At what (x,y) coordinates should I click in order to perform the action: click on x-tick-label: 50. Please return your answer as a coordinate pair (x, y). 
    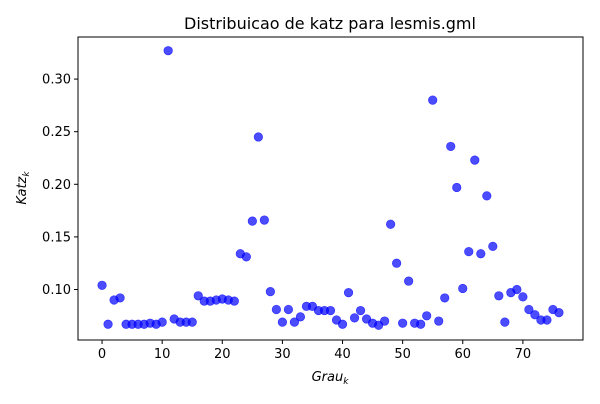
    Looking at the image, I should click on (402, 354).